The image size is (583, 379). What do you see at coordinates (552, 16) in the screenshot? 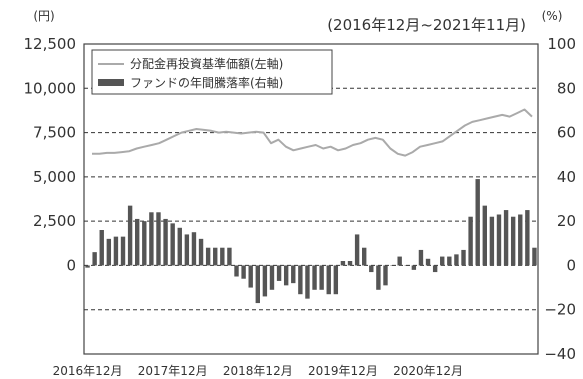
I see `right-axis-unit: (%)` at bounding box center [552, 16].